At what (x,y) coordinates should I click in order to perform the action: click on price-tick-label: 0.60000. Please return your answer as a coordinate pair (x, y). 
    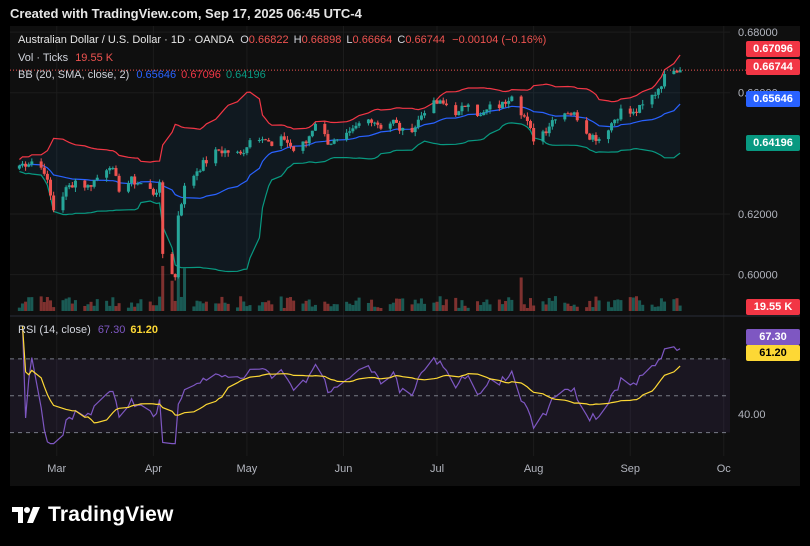
    Looking at the image, I should click on (758, 276).